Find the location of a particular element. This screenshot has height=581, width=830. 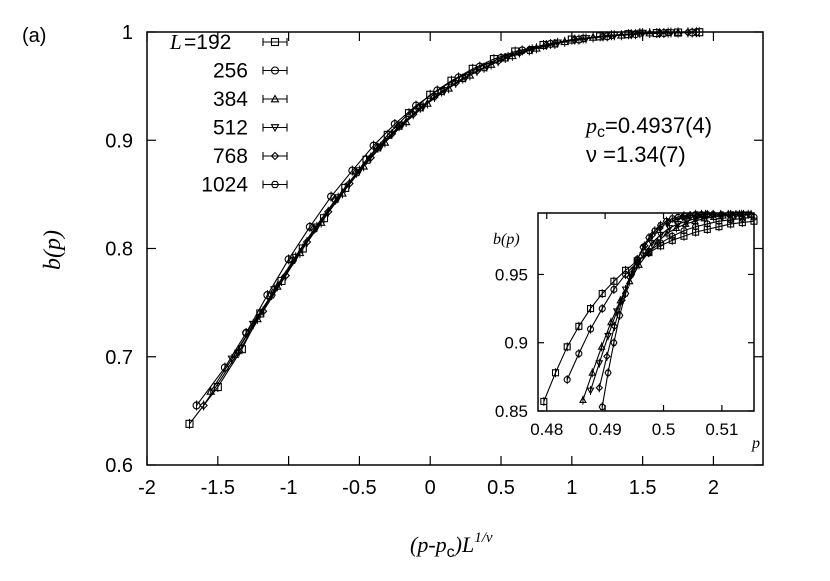

legend-label: =192 is located at coordinates (207, 42).